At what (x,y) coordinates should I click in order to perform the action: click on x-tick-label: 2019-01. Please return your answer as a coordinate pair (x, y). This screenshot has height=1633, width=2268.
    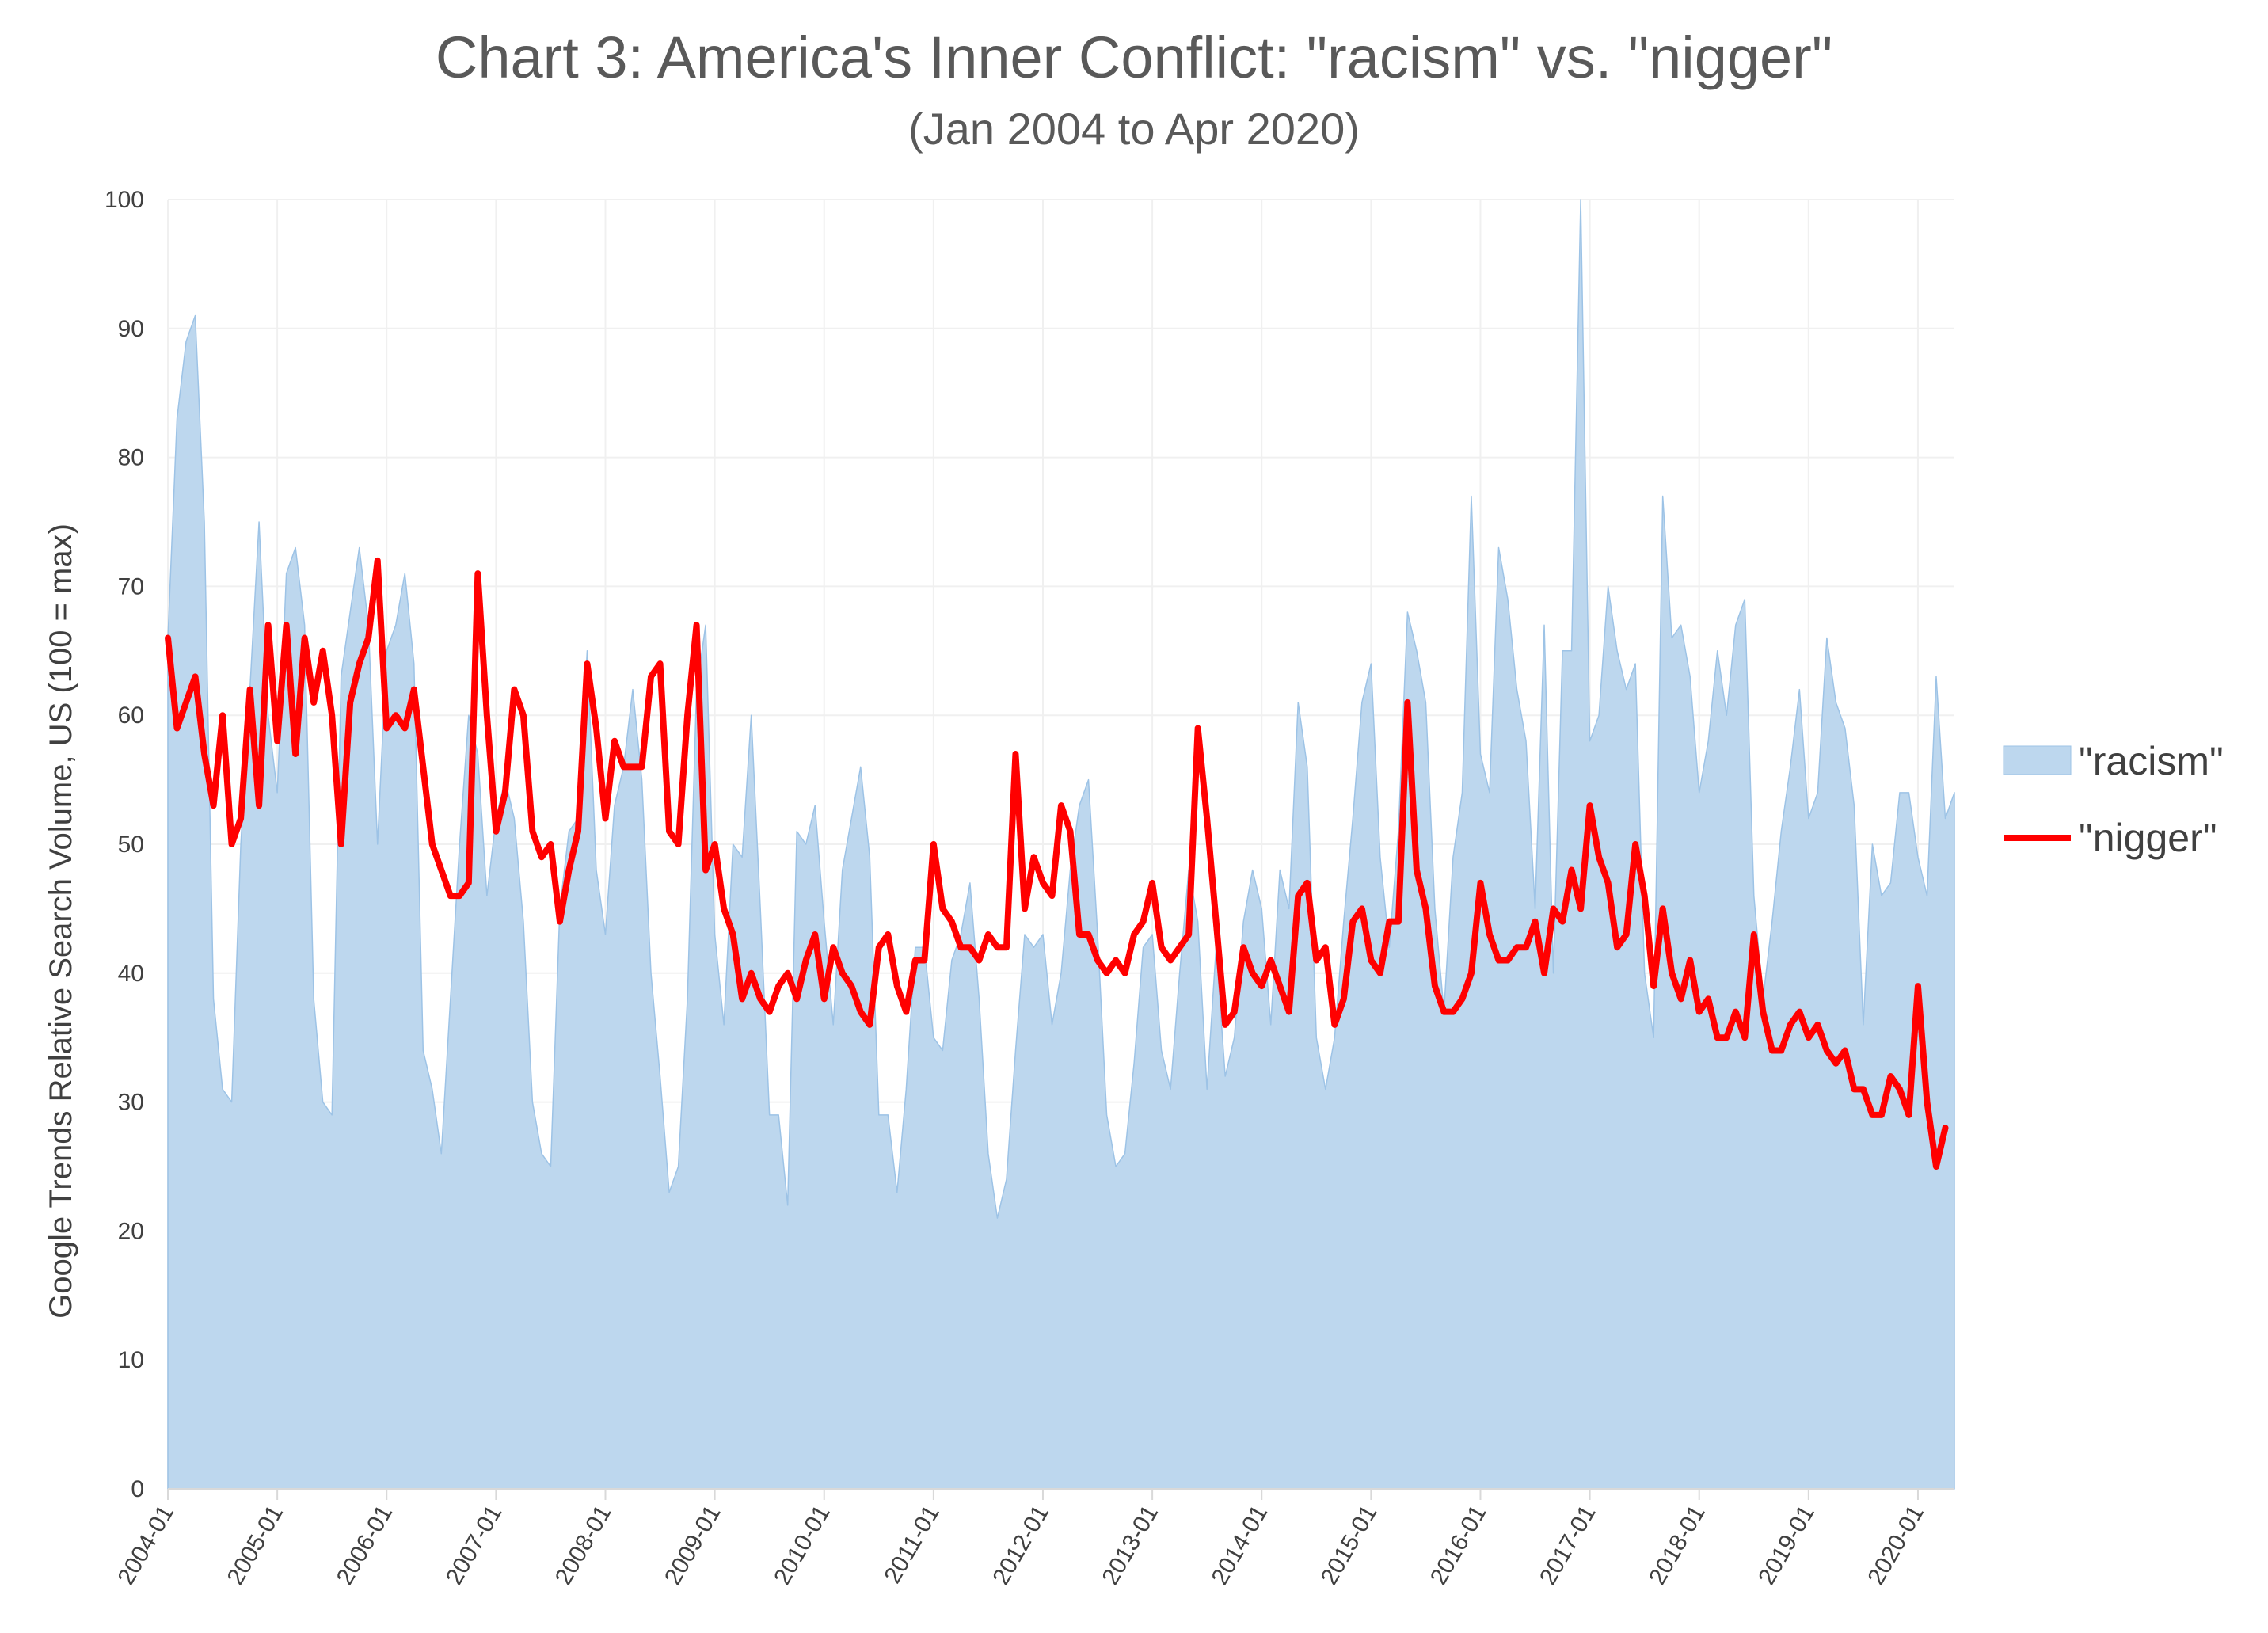
    Looking at the image, I should click on (1786, 1545).